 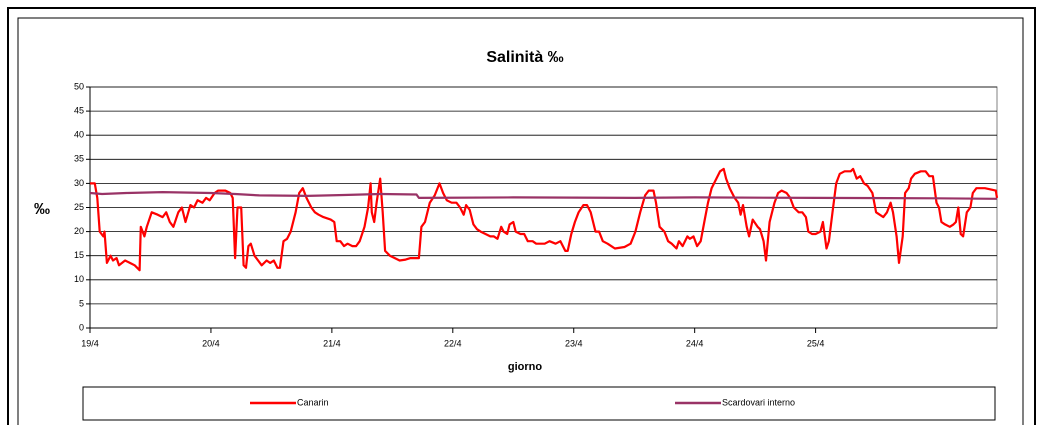 What do you see at coordinates (758, 402) in the screenshot?
I see `legend-label: Scardovari interno` at bounding box center [758, 402].